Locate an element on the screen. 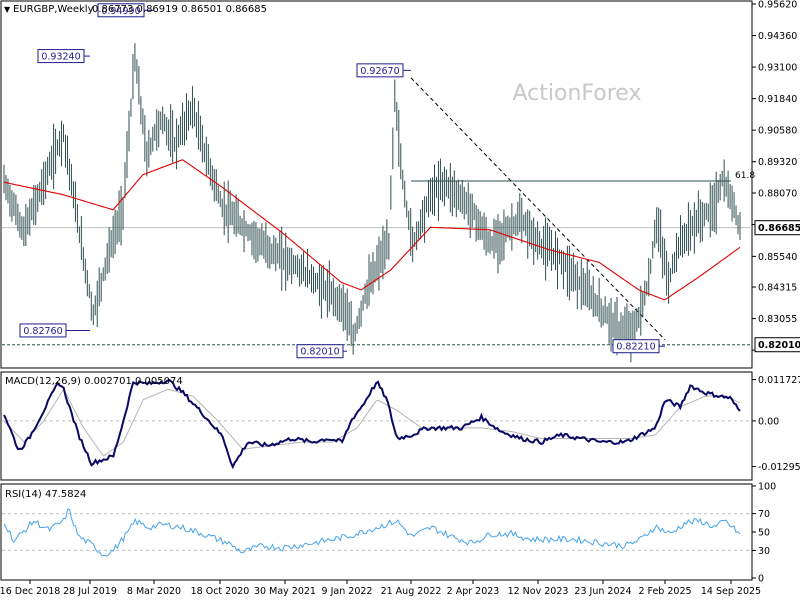 Image resolution: width=800 pixels, height=604 pixels. x-axis-label: 8 Mar 2020 is located at coordinates (154, 591).